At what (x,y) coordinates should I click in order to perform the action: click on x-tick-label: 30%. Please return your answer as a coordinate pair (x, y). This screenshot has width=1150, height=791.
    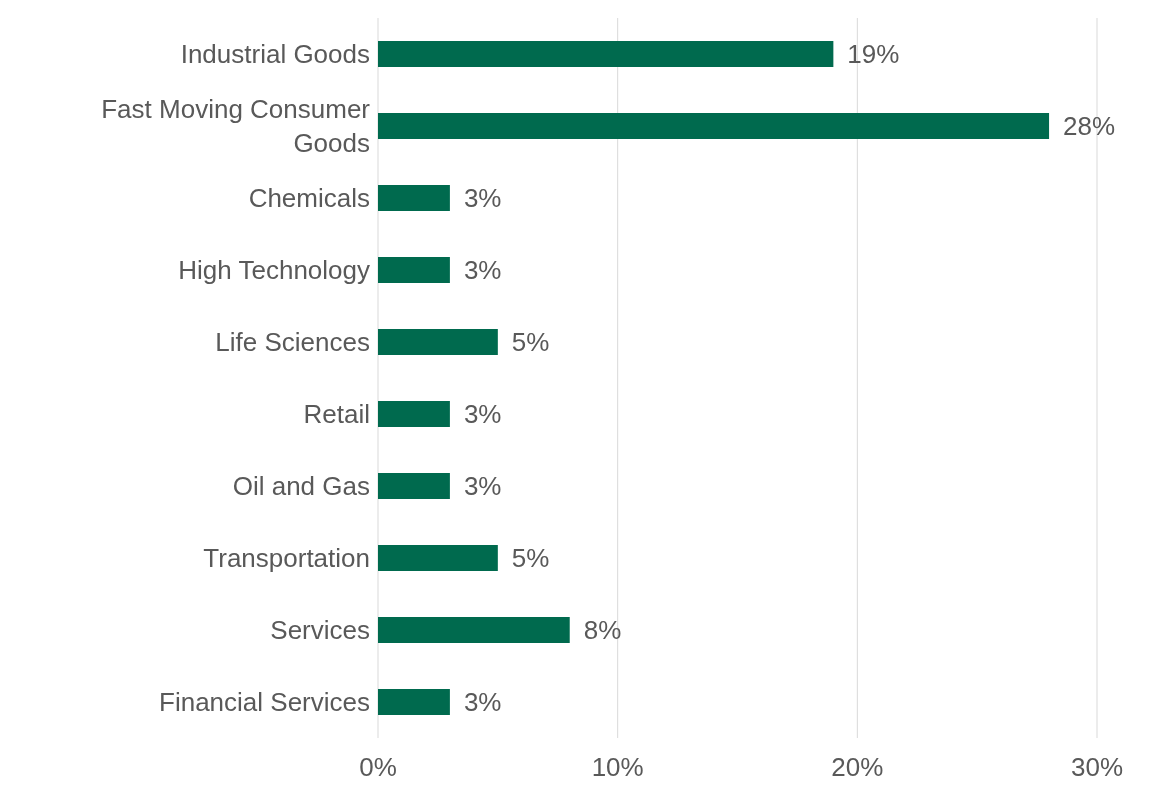
    Looking at the image, I should click on (1097, 767).